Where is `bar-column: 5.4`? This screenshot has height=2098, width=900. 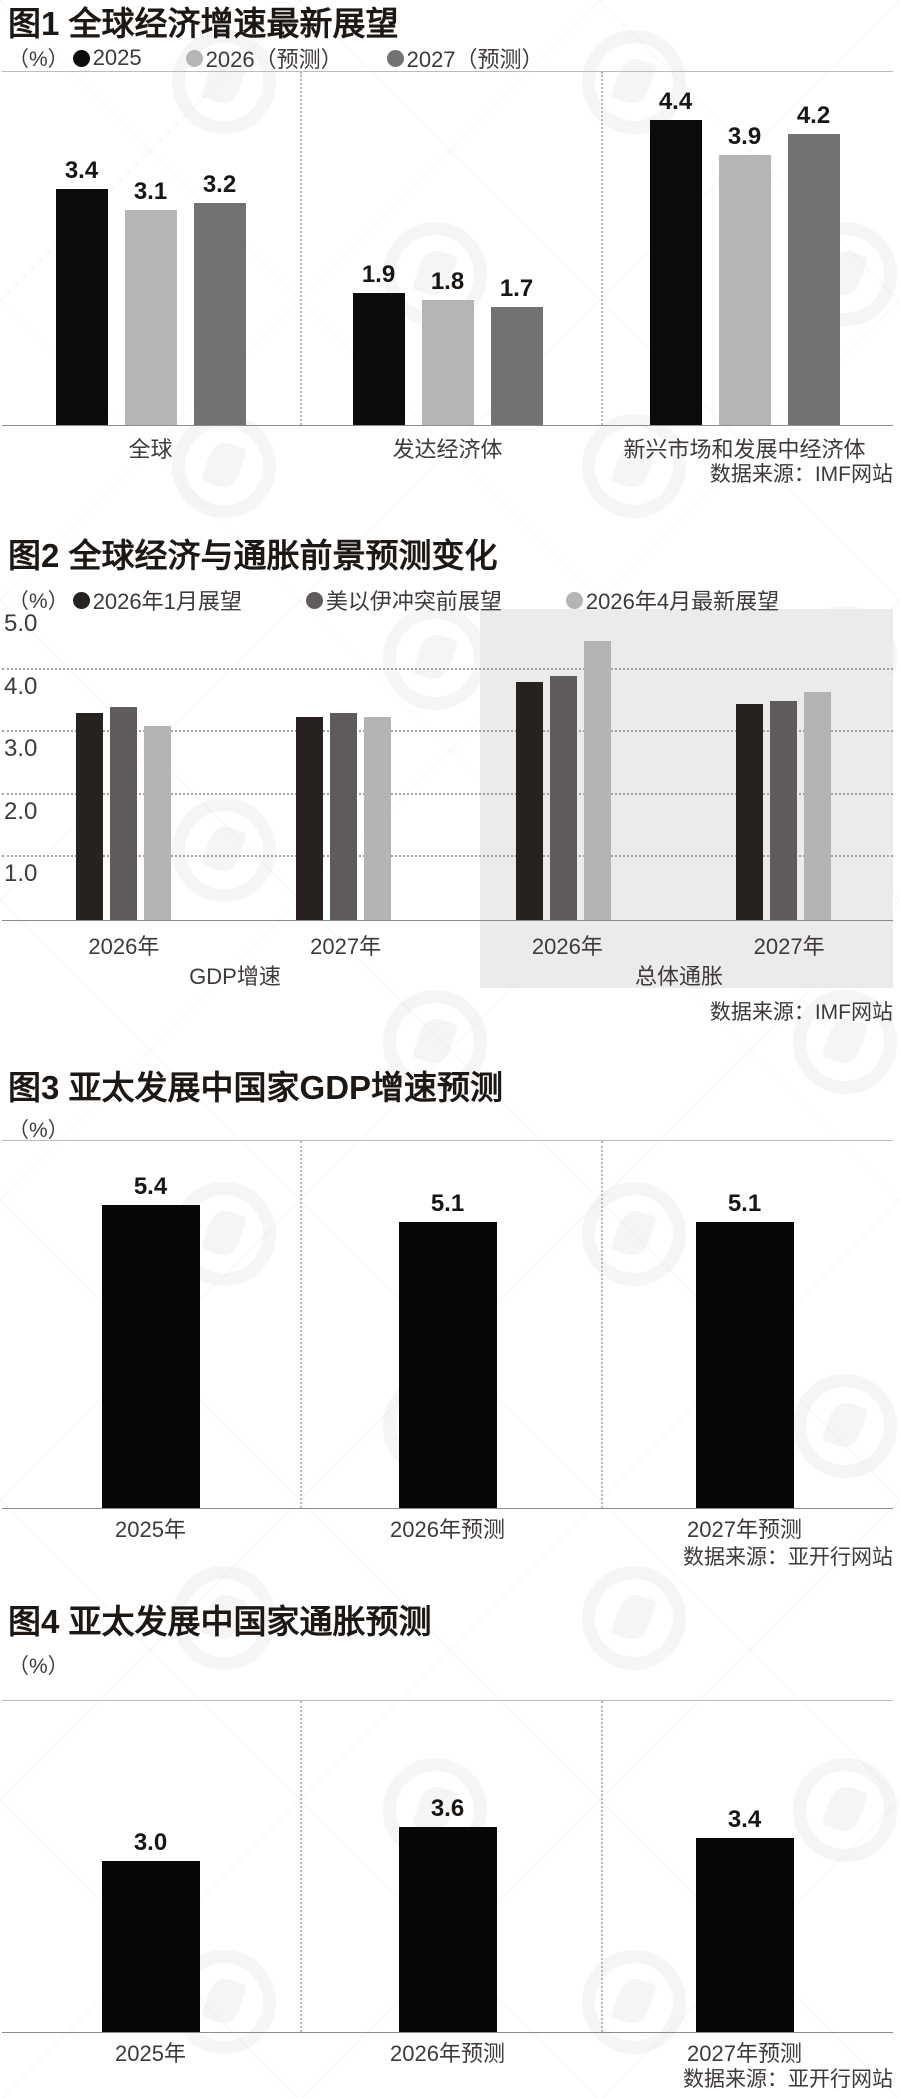 bar-column: 5.4 is located at coordinates (150, 1340).